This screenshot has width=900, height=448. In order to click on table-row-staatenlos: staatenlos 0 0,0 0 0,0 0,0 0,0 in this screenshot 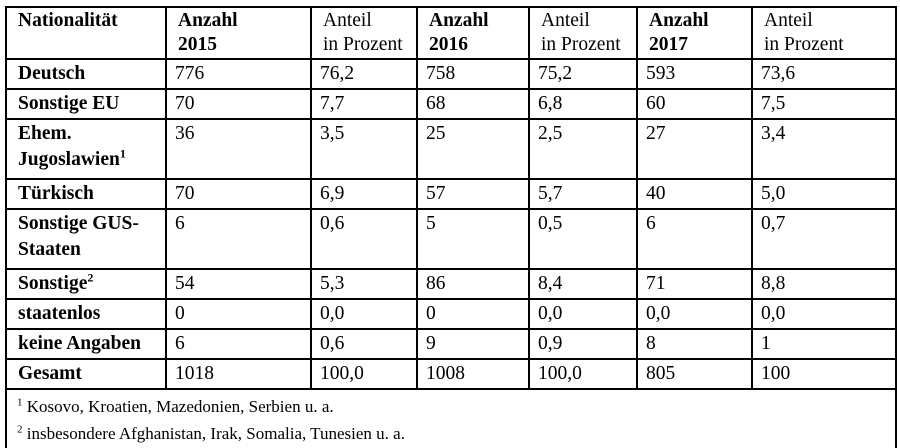, I will do `click(451, 314)`.